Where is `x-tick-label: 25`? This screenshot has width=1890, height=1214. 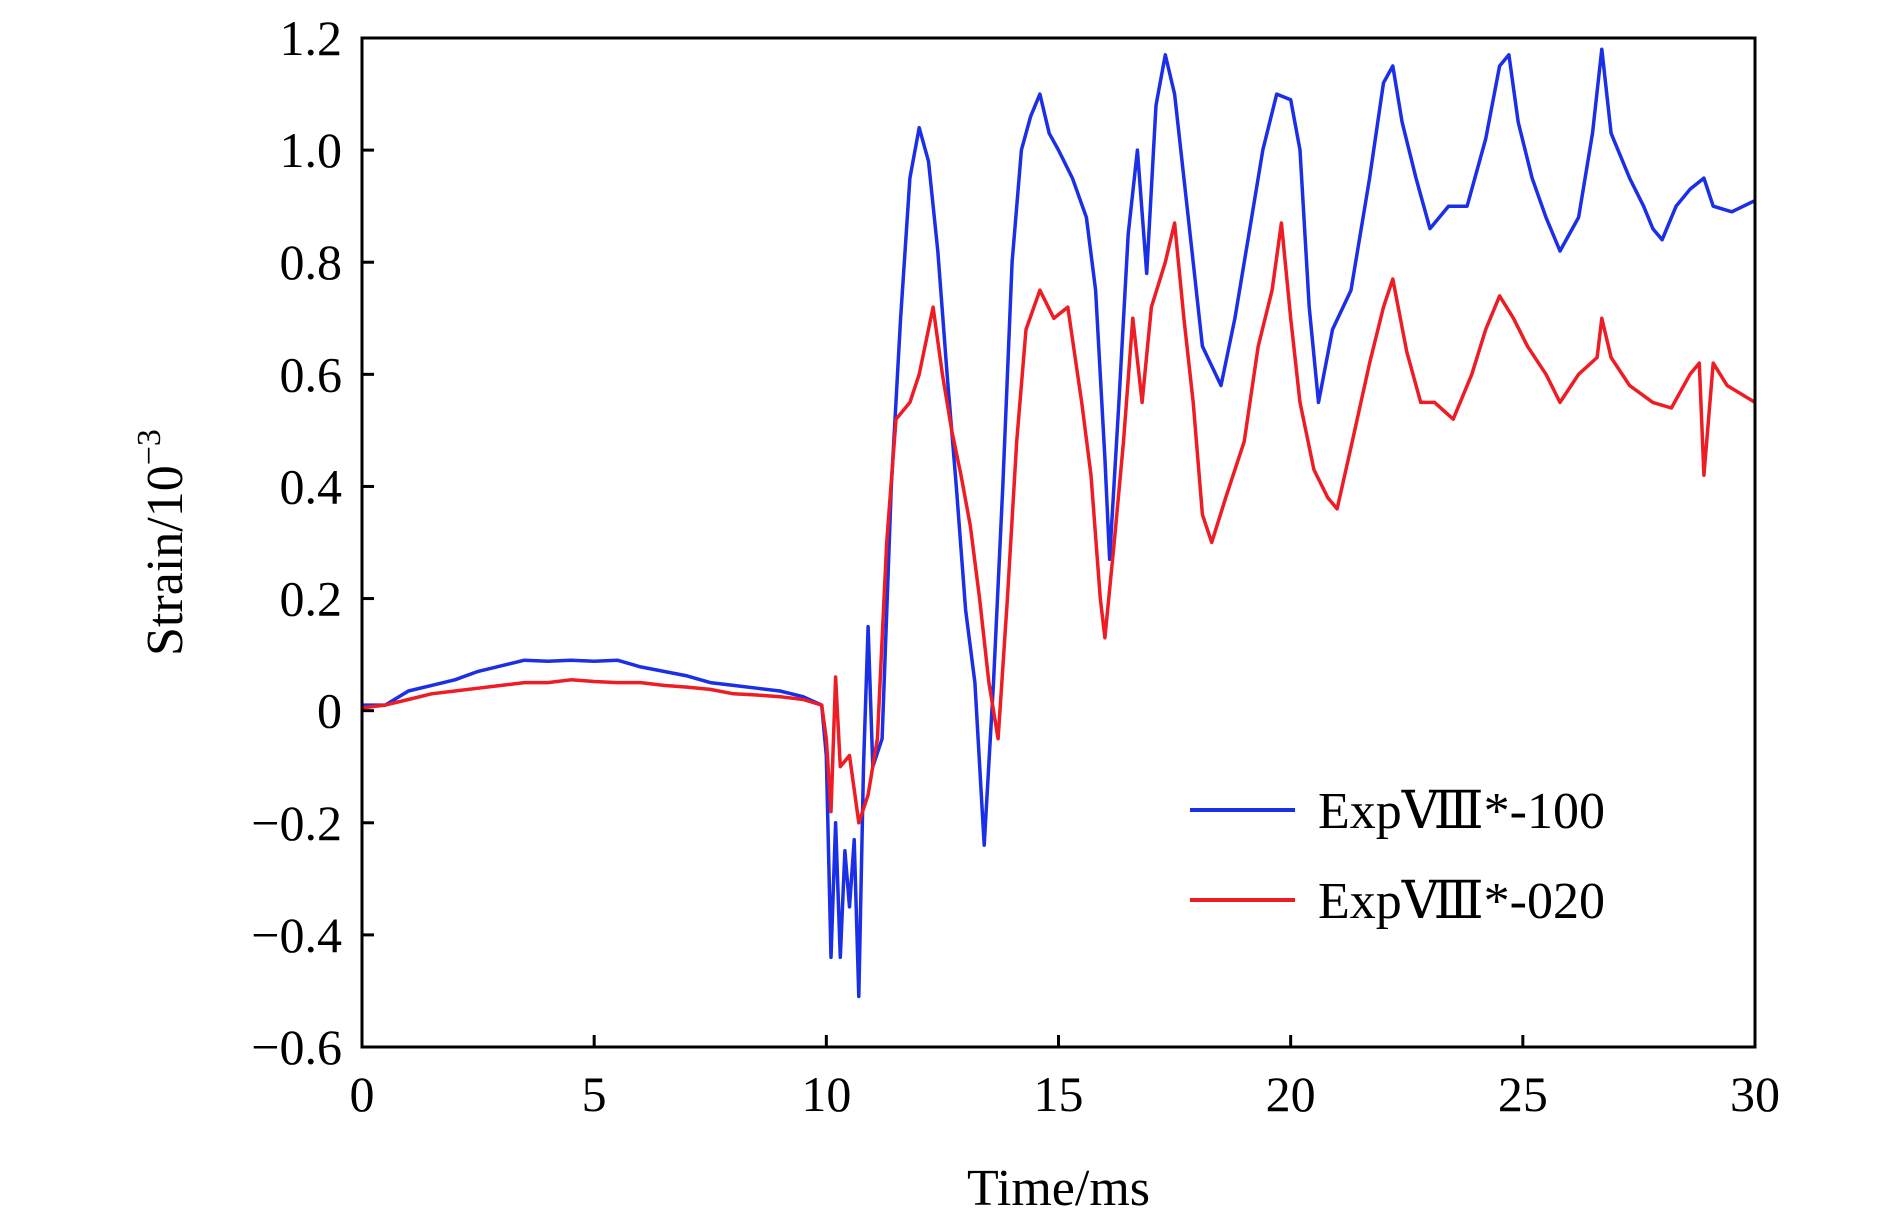 x-tick-label: 25 is located at coordinates (1523, 1094).